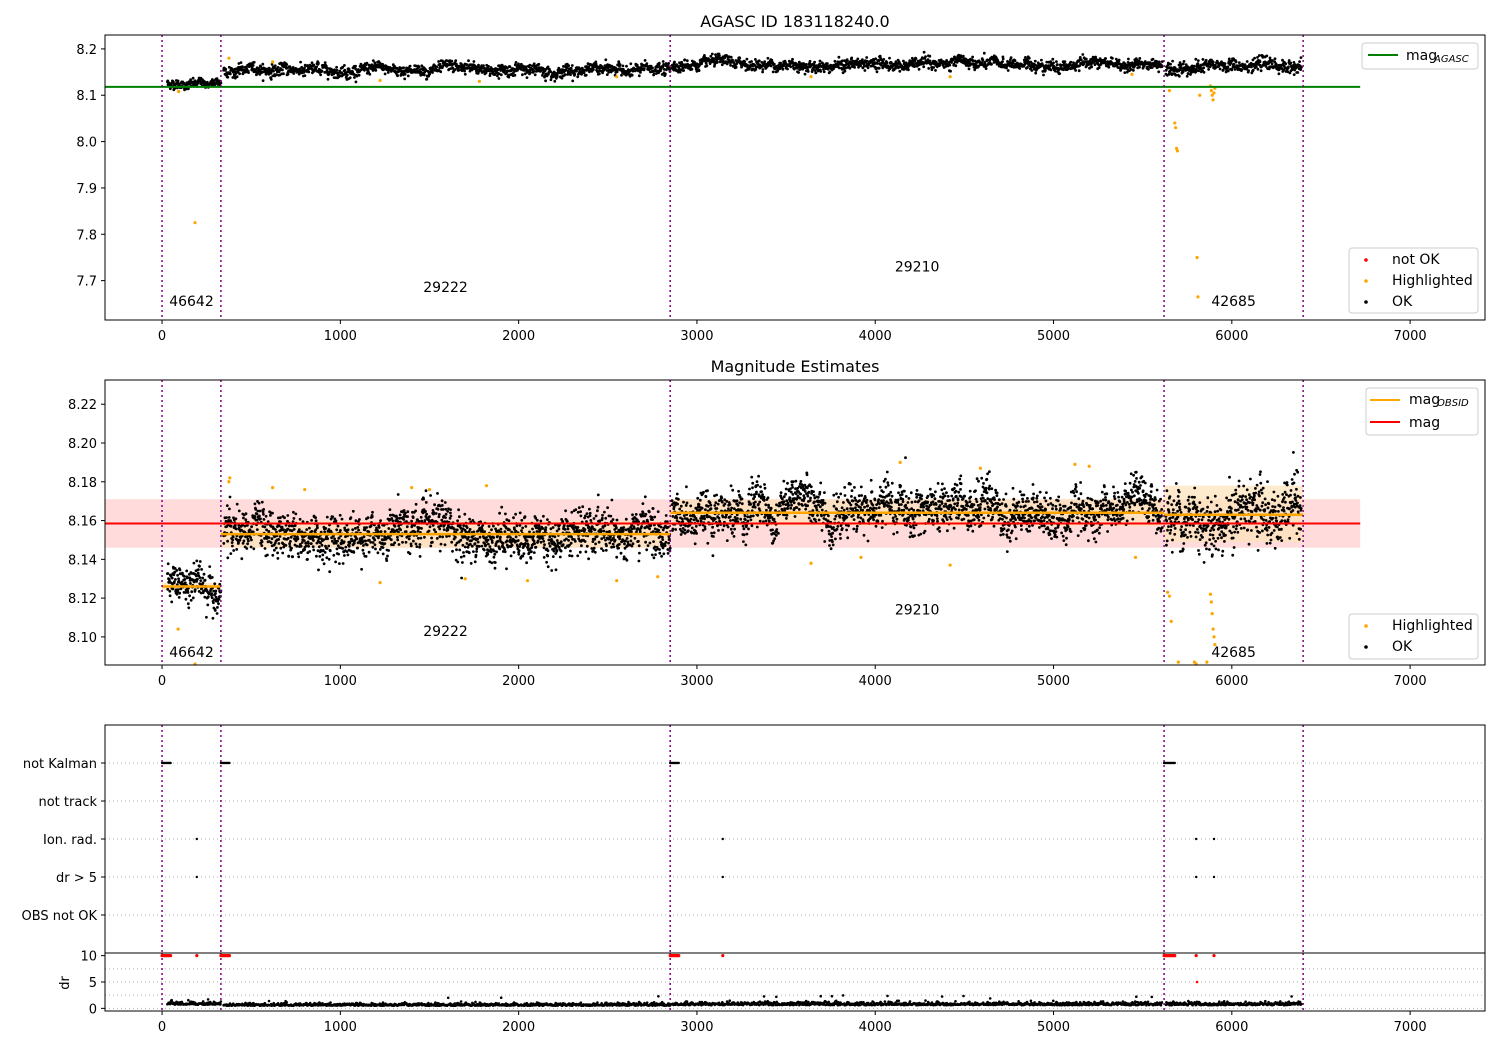  I want to click on legend-agasc-label: mag, so click(1421, 56).